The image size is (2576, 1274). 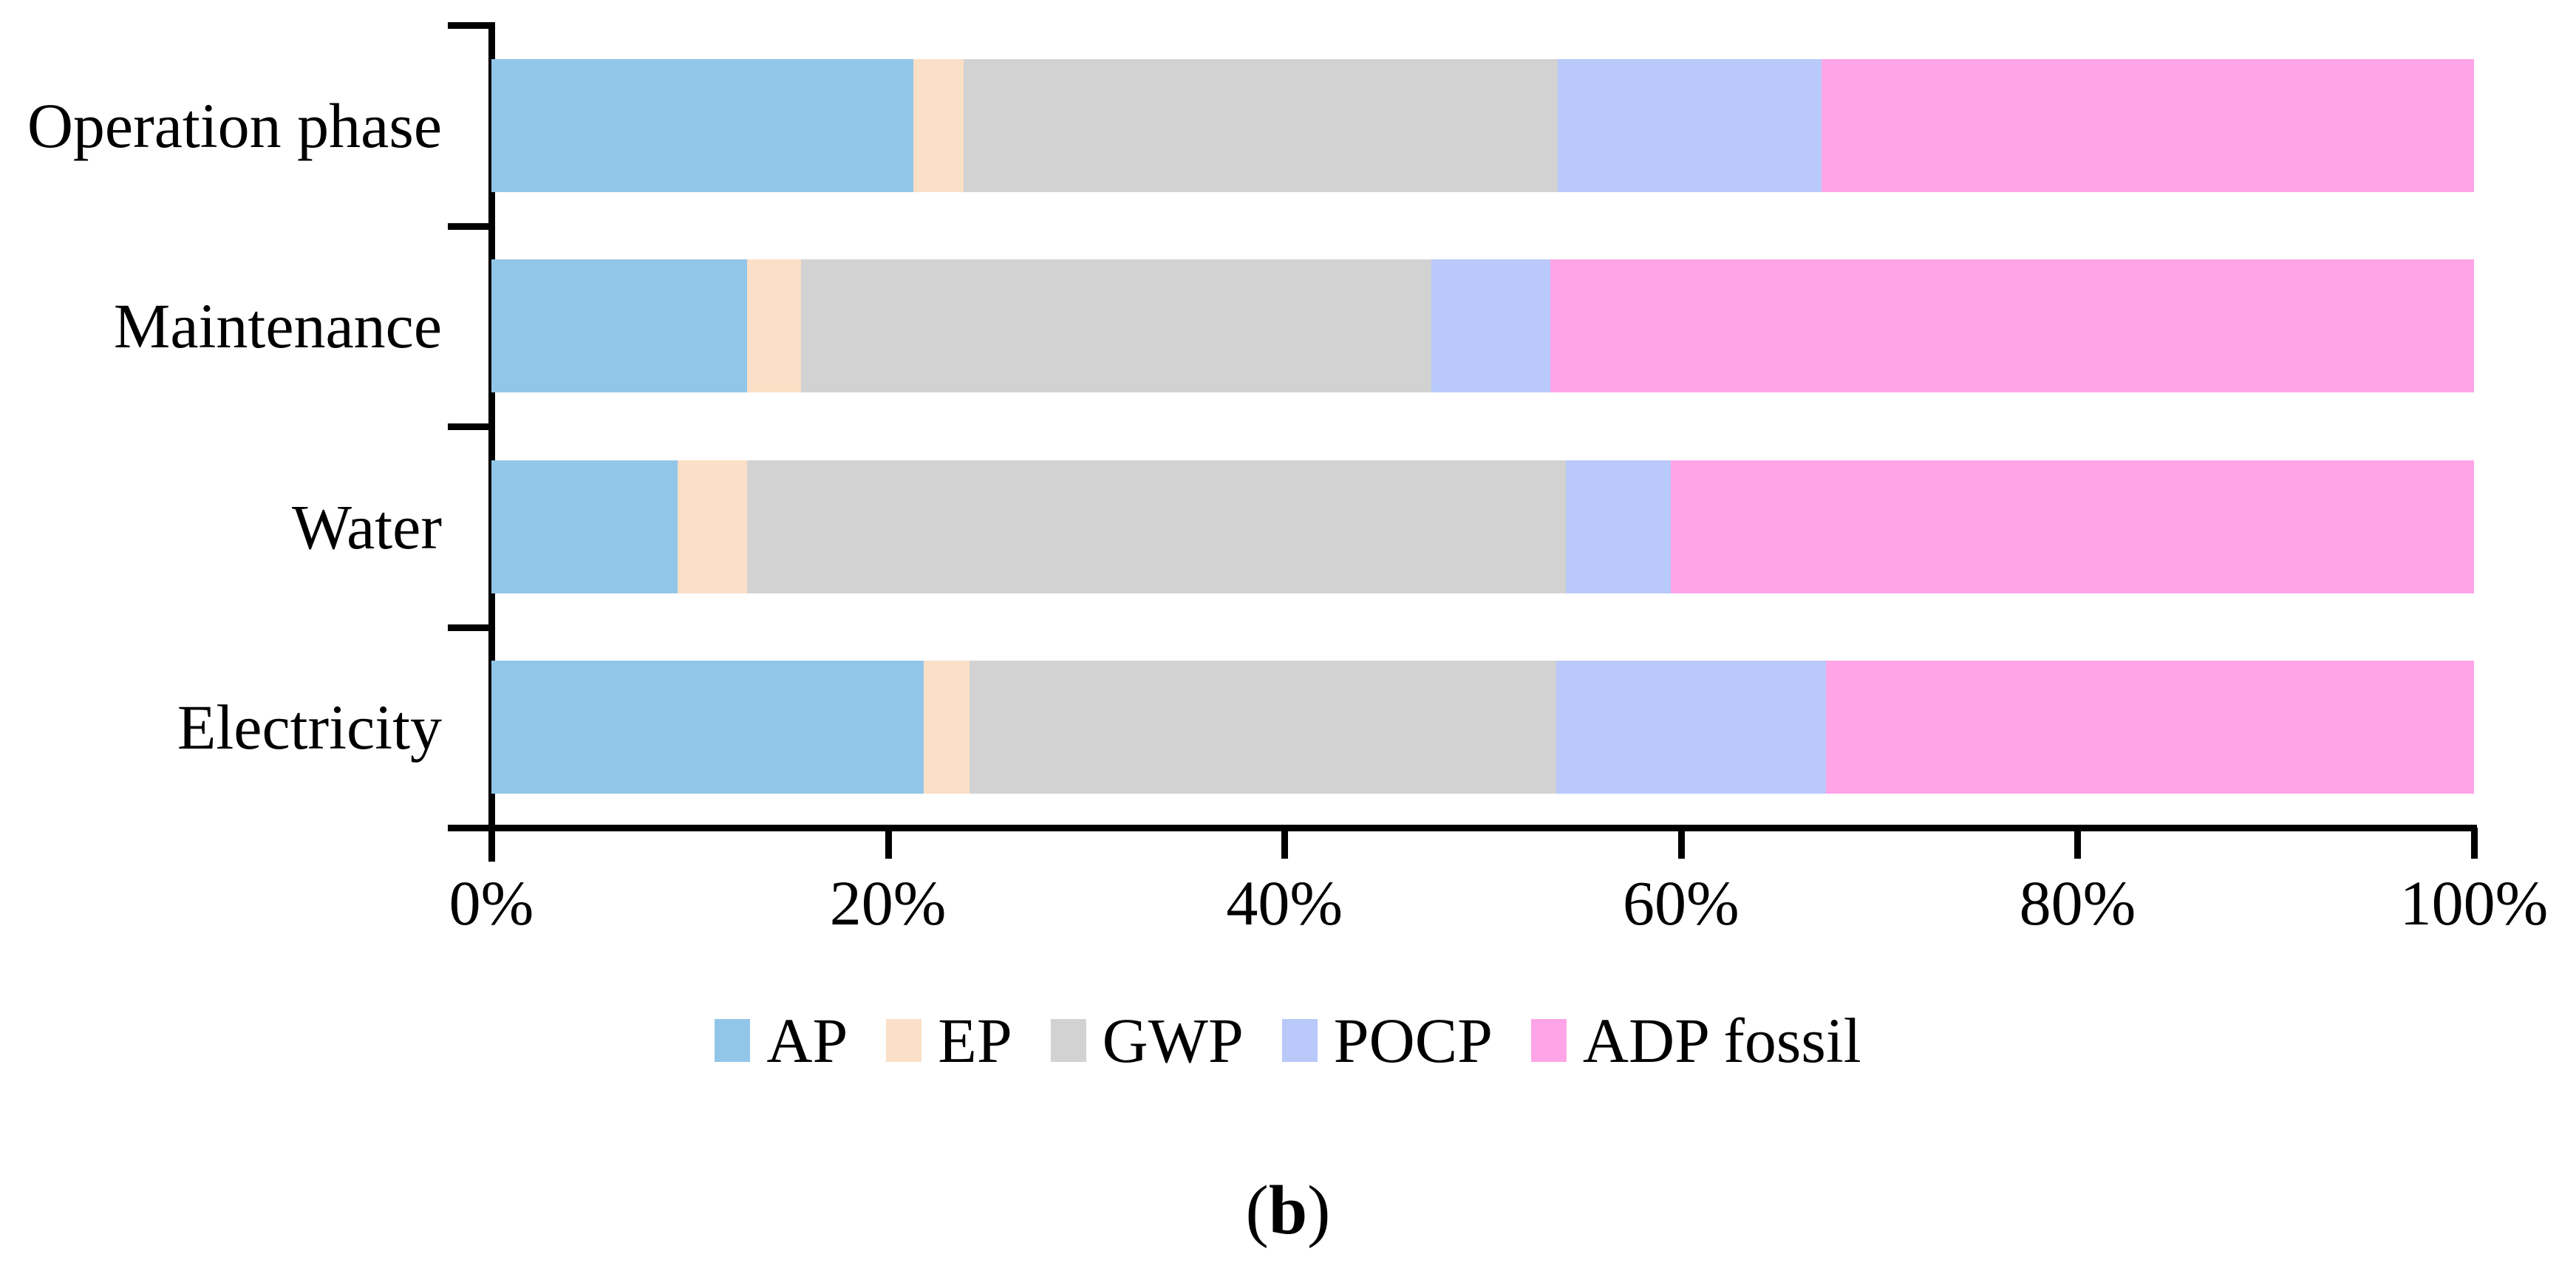 I want to click on legend-entry-gwp: GWP, so click(x=1147, y=1040).